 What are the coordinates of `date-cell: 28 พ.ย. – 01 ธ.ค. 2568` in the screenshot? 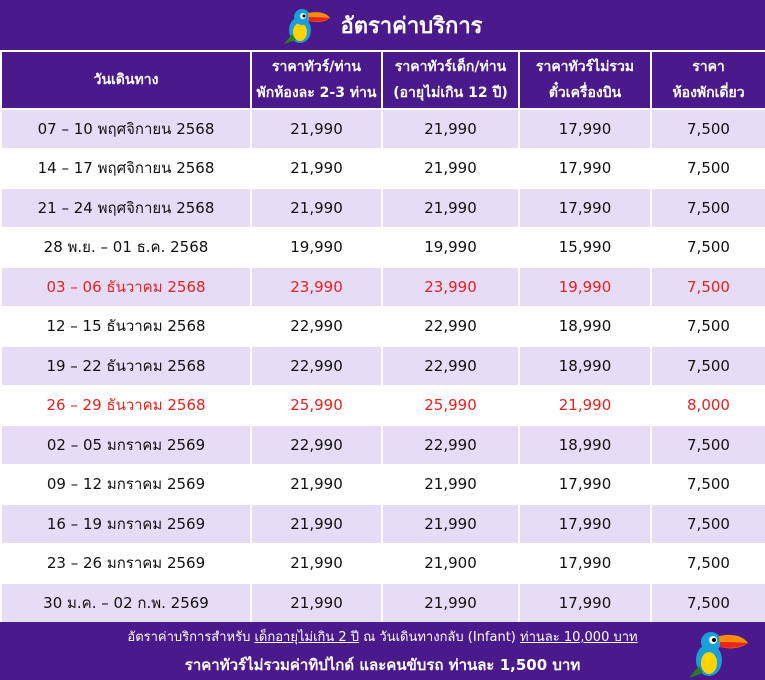 It's located at (126, 247).